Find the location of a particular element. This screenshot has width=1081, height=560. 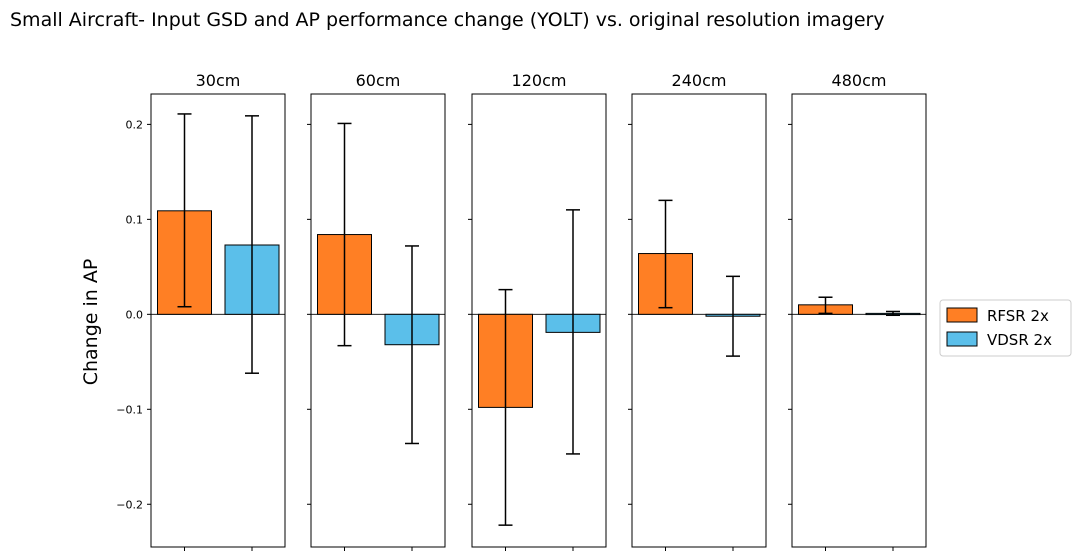

panel-title-480cm: 480cm is located at coordinates (859, 80).